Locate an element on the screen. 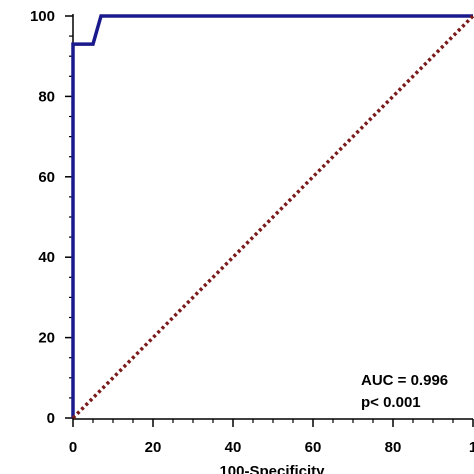 This screenshot has width=474, height=474. x-tick-label: 40 is located at coordinates (233, 447).